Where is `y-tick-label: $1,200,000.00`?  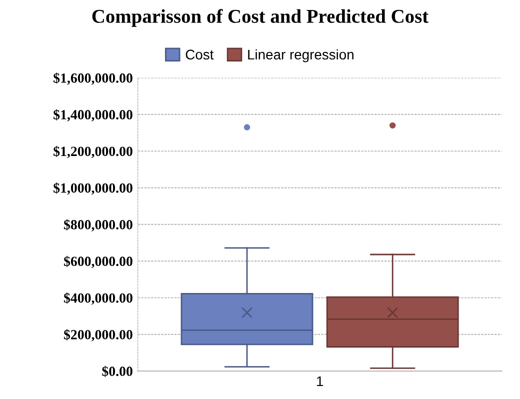 y-tick-label: $1,200,000.00 is located at coordinates (93, 152).